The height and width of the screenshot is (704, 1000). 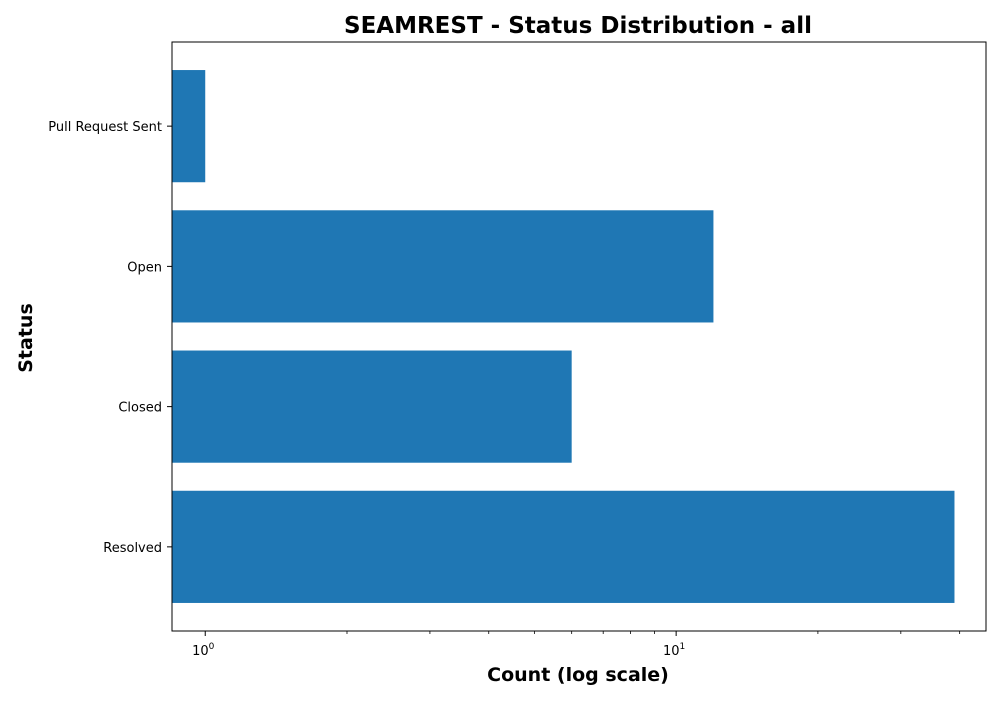 I want to click on x-axis-label: Count (log scale), so click(x=578, y=675).